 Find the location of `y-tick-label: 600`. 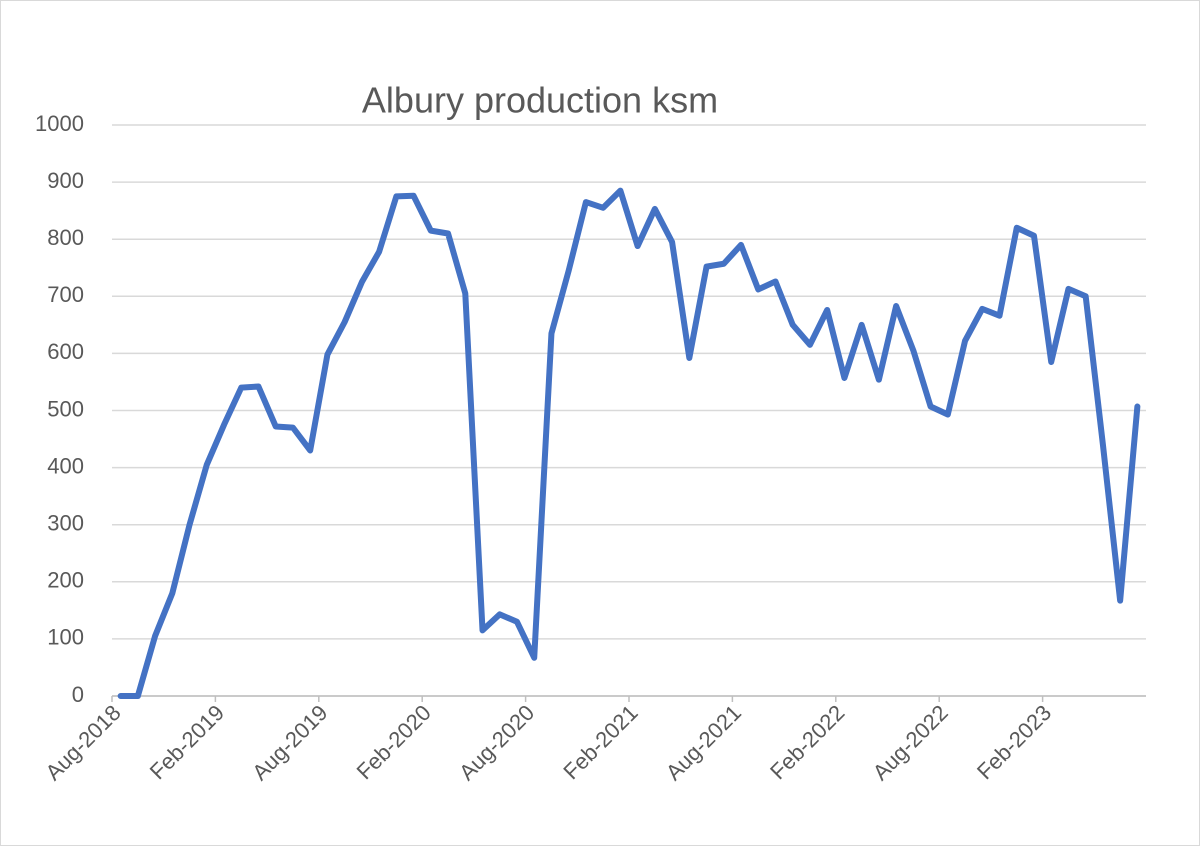

y-tick-label: 600 is located at coordinates (65, 351).